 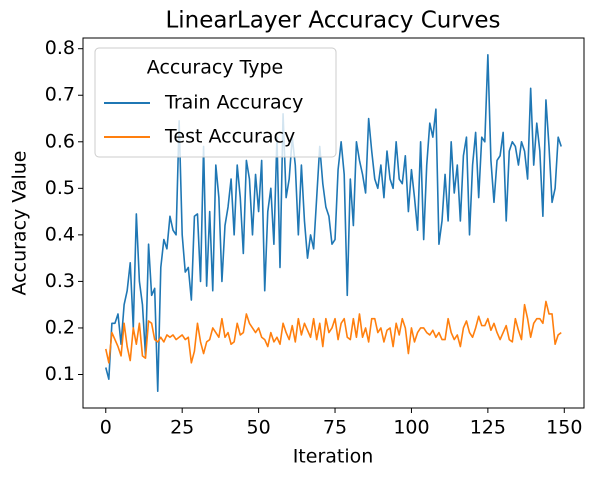 What do you see at coordinates (60, 281) in the screenshot?
I see `y-tick-label: 0.3` at bounding box center [60, 281].